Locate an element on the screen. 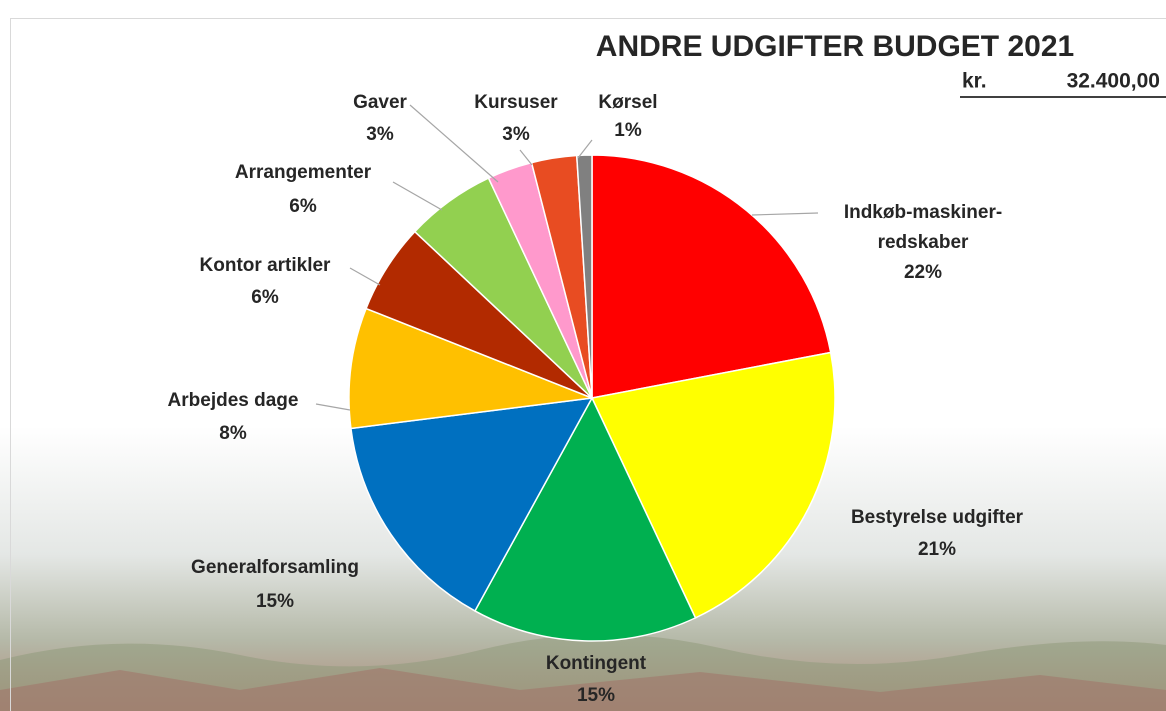  category-label: Kursuser is located at coordinates (516, 102).